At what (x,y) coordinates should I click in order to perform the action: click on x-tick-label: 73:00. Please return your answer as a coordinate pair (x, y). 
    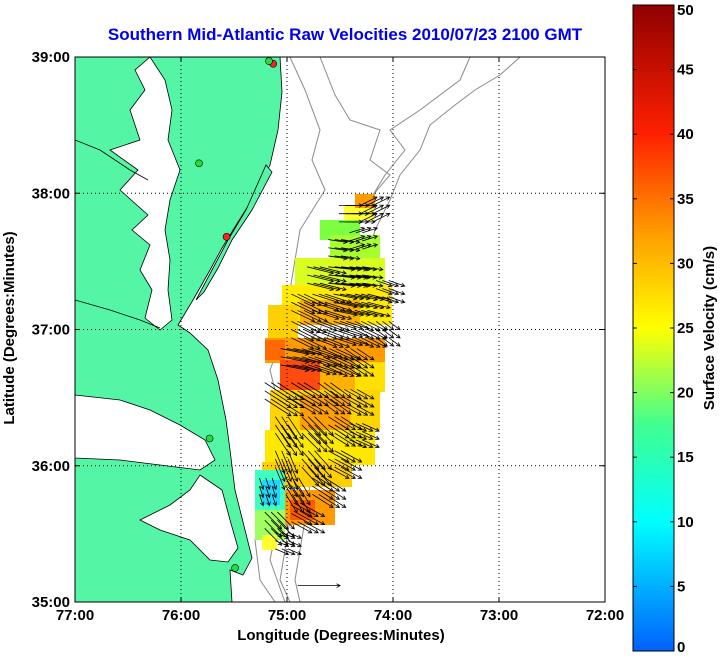
    Looking at the image, I should click on (499, 615).